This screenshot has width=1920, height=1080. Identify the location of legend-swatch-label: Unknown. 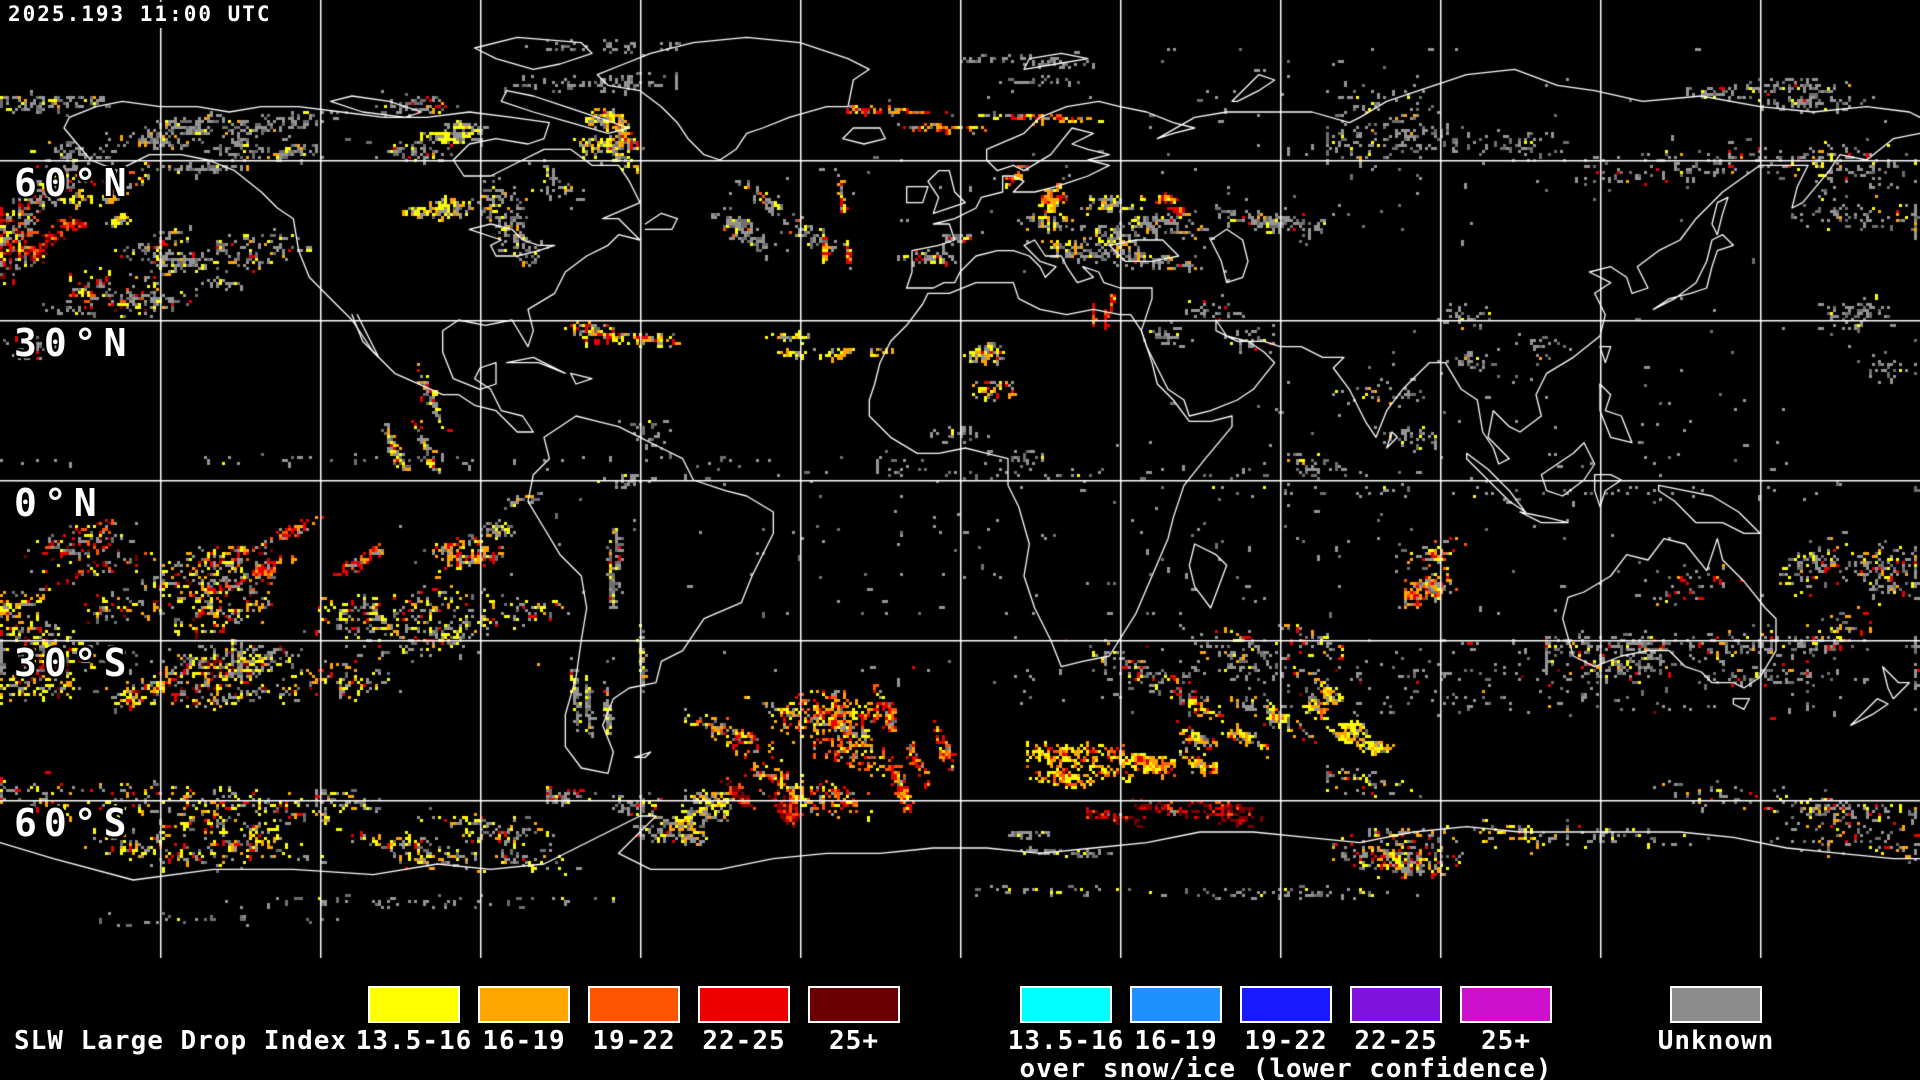
(1716, 1041).